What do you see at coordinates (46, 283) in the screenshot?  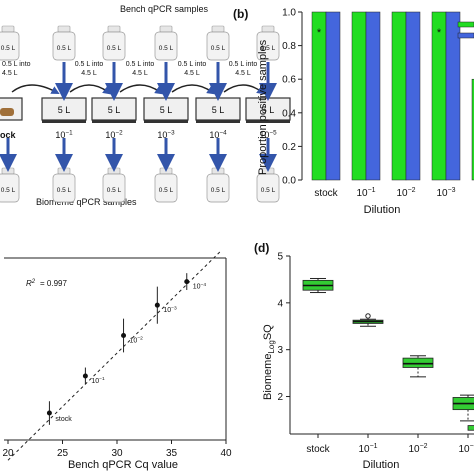 I see `r-squared-label: R2 = 0.997` at bounding box center [46, 283].